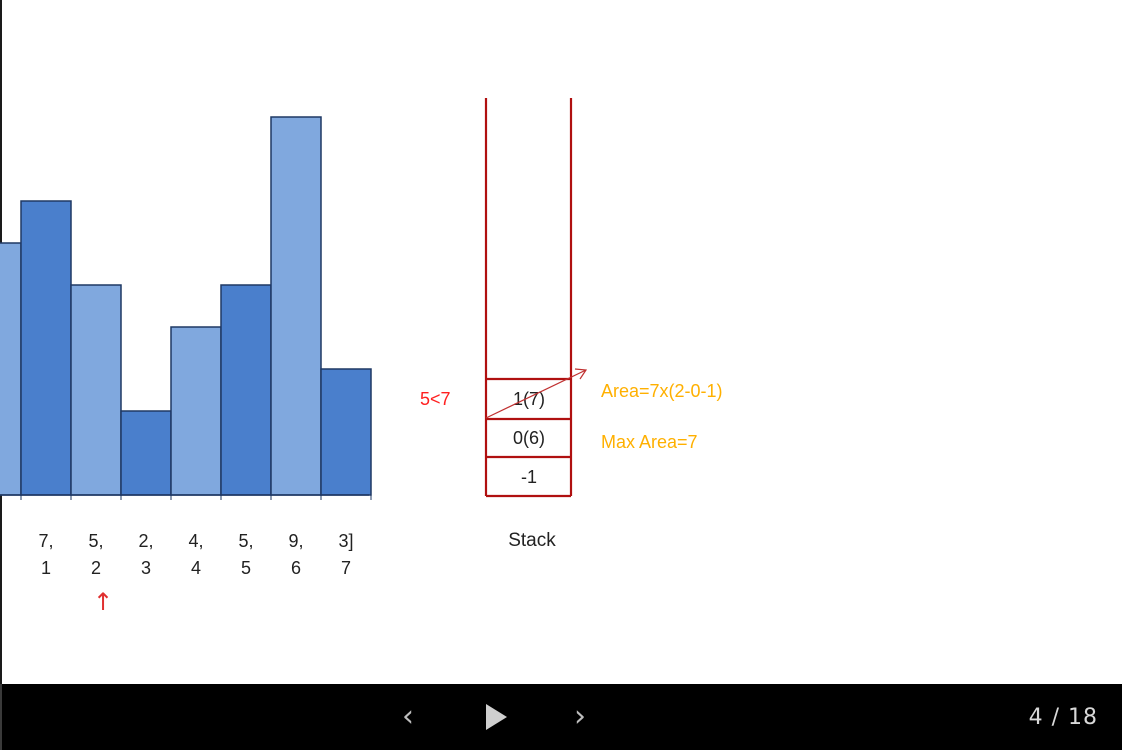 This screenshot has width=1122, height=750. I want to click on next-slide-button: ›, so click(580, 717).